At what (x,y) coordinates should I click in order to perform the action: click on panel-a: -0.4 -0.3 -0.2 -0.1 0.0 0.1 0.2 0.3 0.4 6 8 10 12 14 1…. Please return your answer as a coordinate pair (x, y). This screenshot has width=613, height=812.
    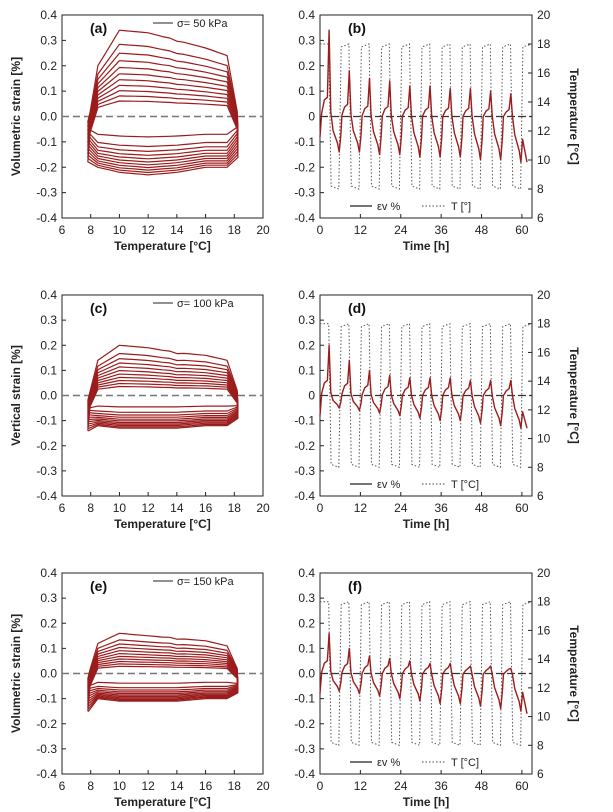
    Looking at the image, I should click on (139, 130).